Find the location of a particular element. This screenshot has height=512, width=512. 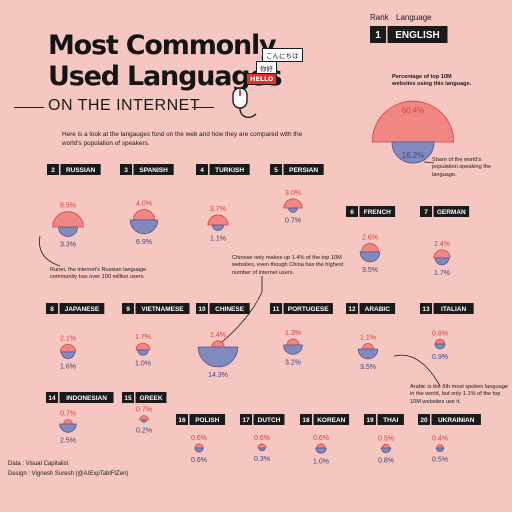

speakers-label: 0.7% is located at coordinates (293, 220).